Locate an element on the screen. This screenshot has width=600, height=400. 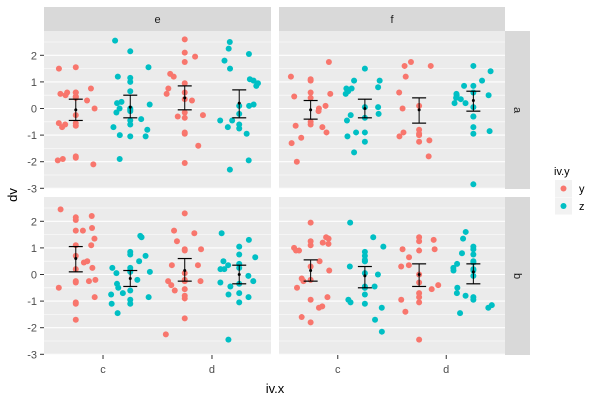
strip-top-e is located at coordinates (157, 19).